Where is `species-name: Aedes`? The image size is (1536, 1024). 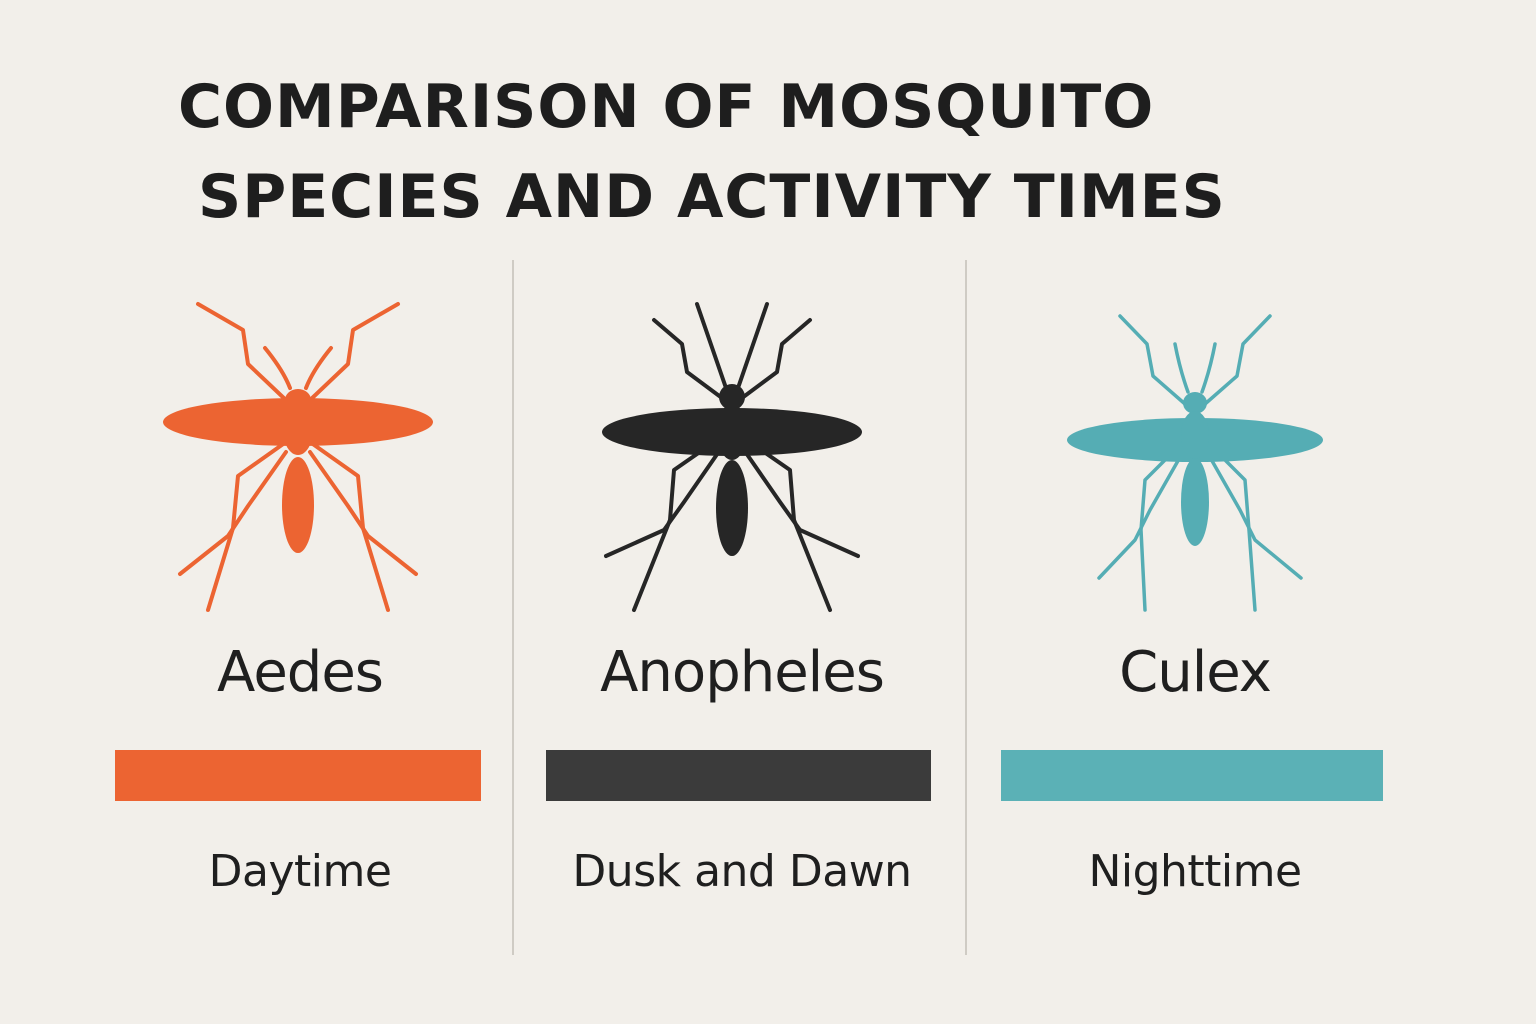 species-name: Aedes is located at coordinates (300, 672).